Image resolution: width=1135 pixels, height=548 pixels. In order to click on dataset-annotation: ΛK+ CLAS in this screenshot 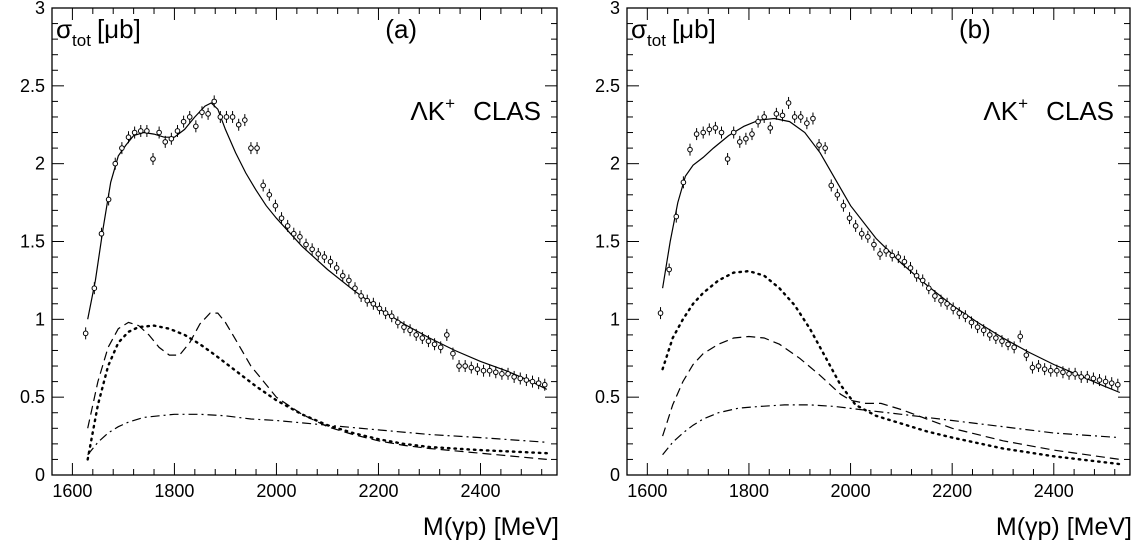, I will do `click(475, 110)`.